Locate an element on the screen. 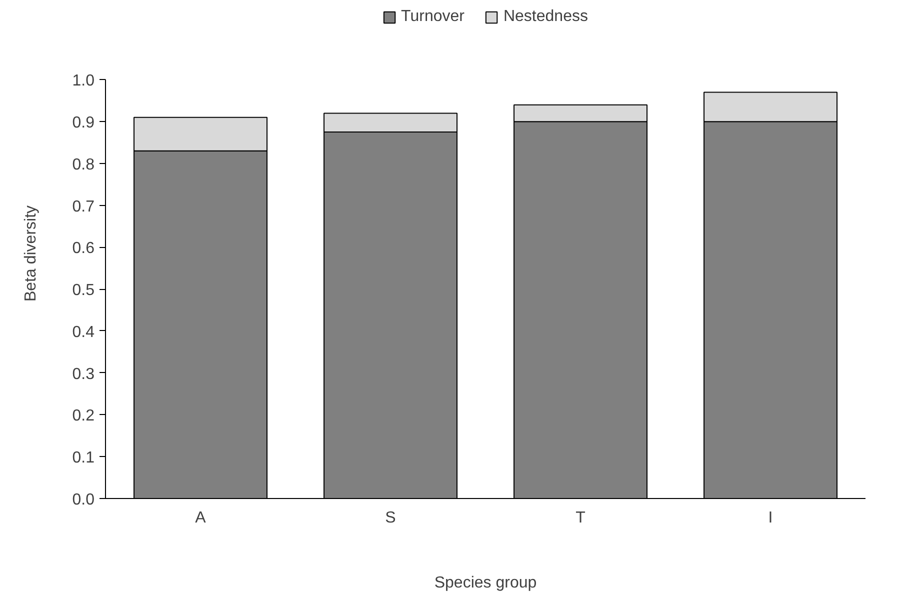 The width and height of the screenshot is (899, 614). legend-label: Nestedness is located at coordinates (545, 17).